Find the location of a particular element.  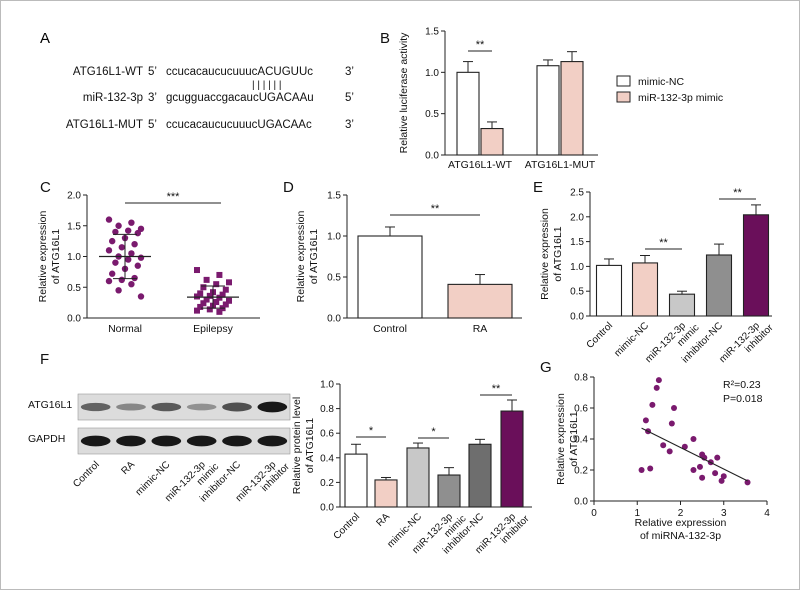

x-tick-label: RA is located at coordinates (480, 329).